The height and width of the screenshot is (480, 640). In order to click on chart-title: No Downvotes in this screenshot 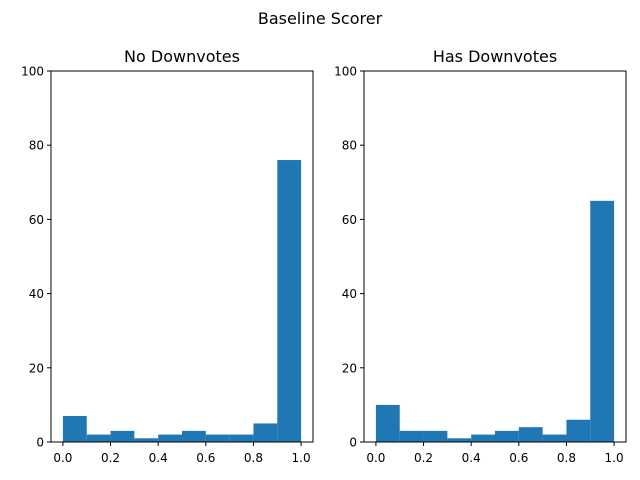, I will do `click(182, 56)`.